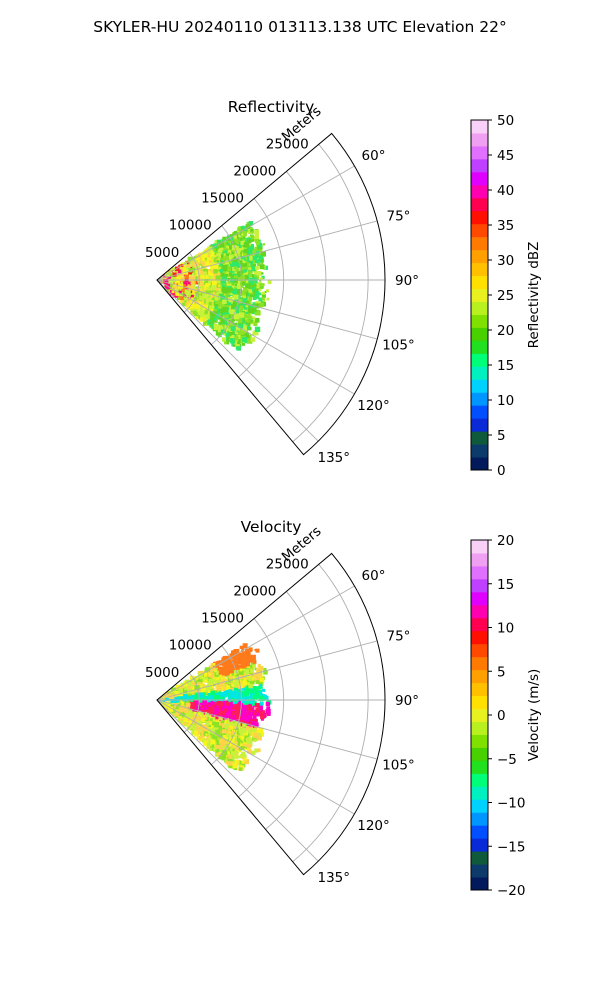 The width and height of the screenshot is (600, 1000). What do you see at coordinates (501, 716) in the screenshot?
I see `colorbar-tick-label: 0` at bounding box center [501, 716].